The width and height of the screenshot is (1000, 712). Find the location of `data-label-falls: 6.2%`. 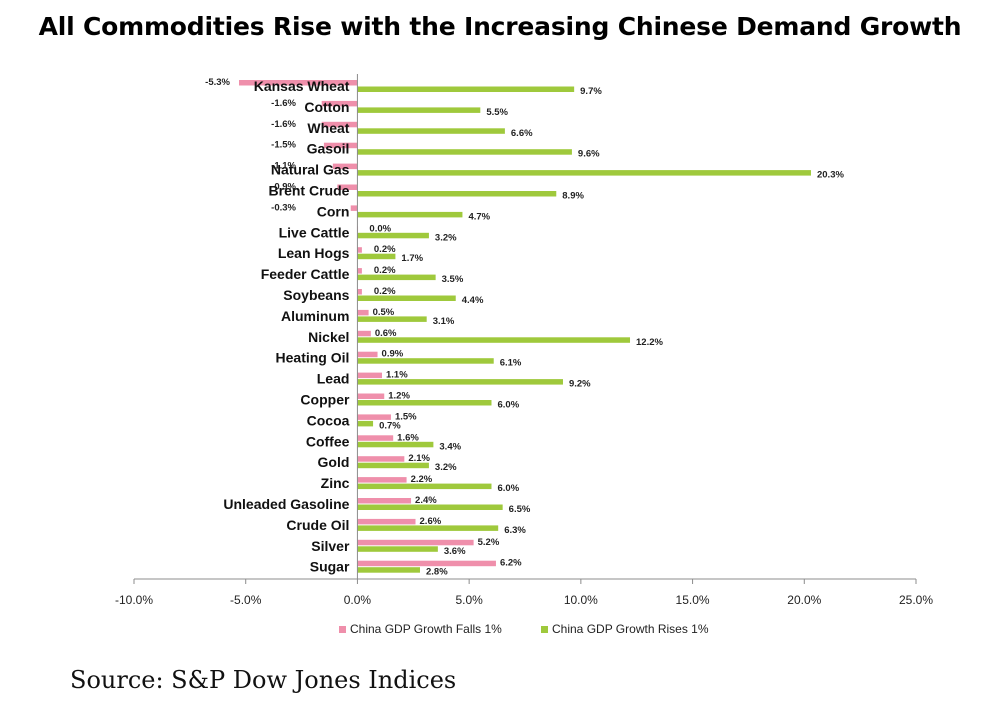

data-label-falls: 6.2% is located at coordinates (511, 563).